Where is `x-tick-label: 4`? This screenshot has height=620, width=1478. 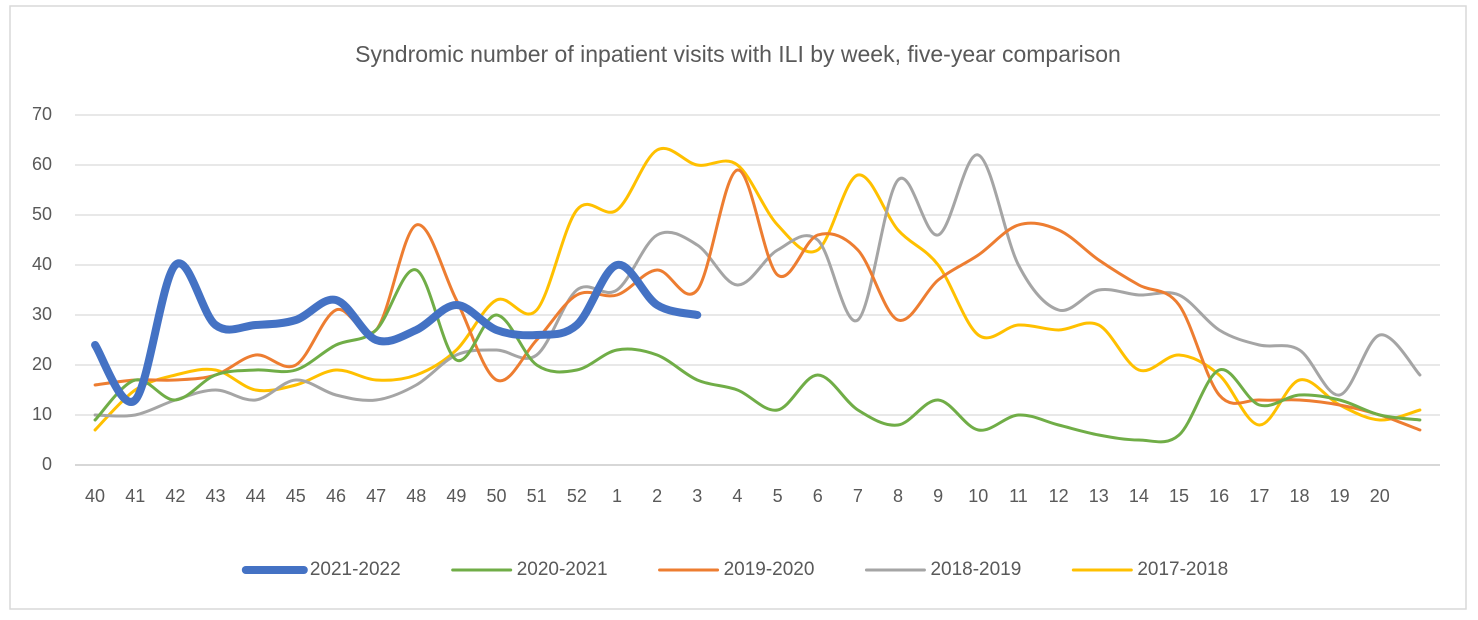 x-tick-label: 4 is located at coordinates (737, 496).